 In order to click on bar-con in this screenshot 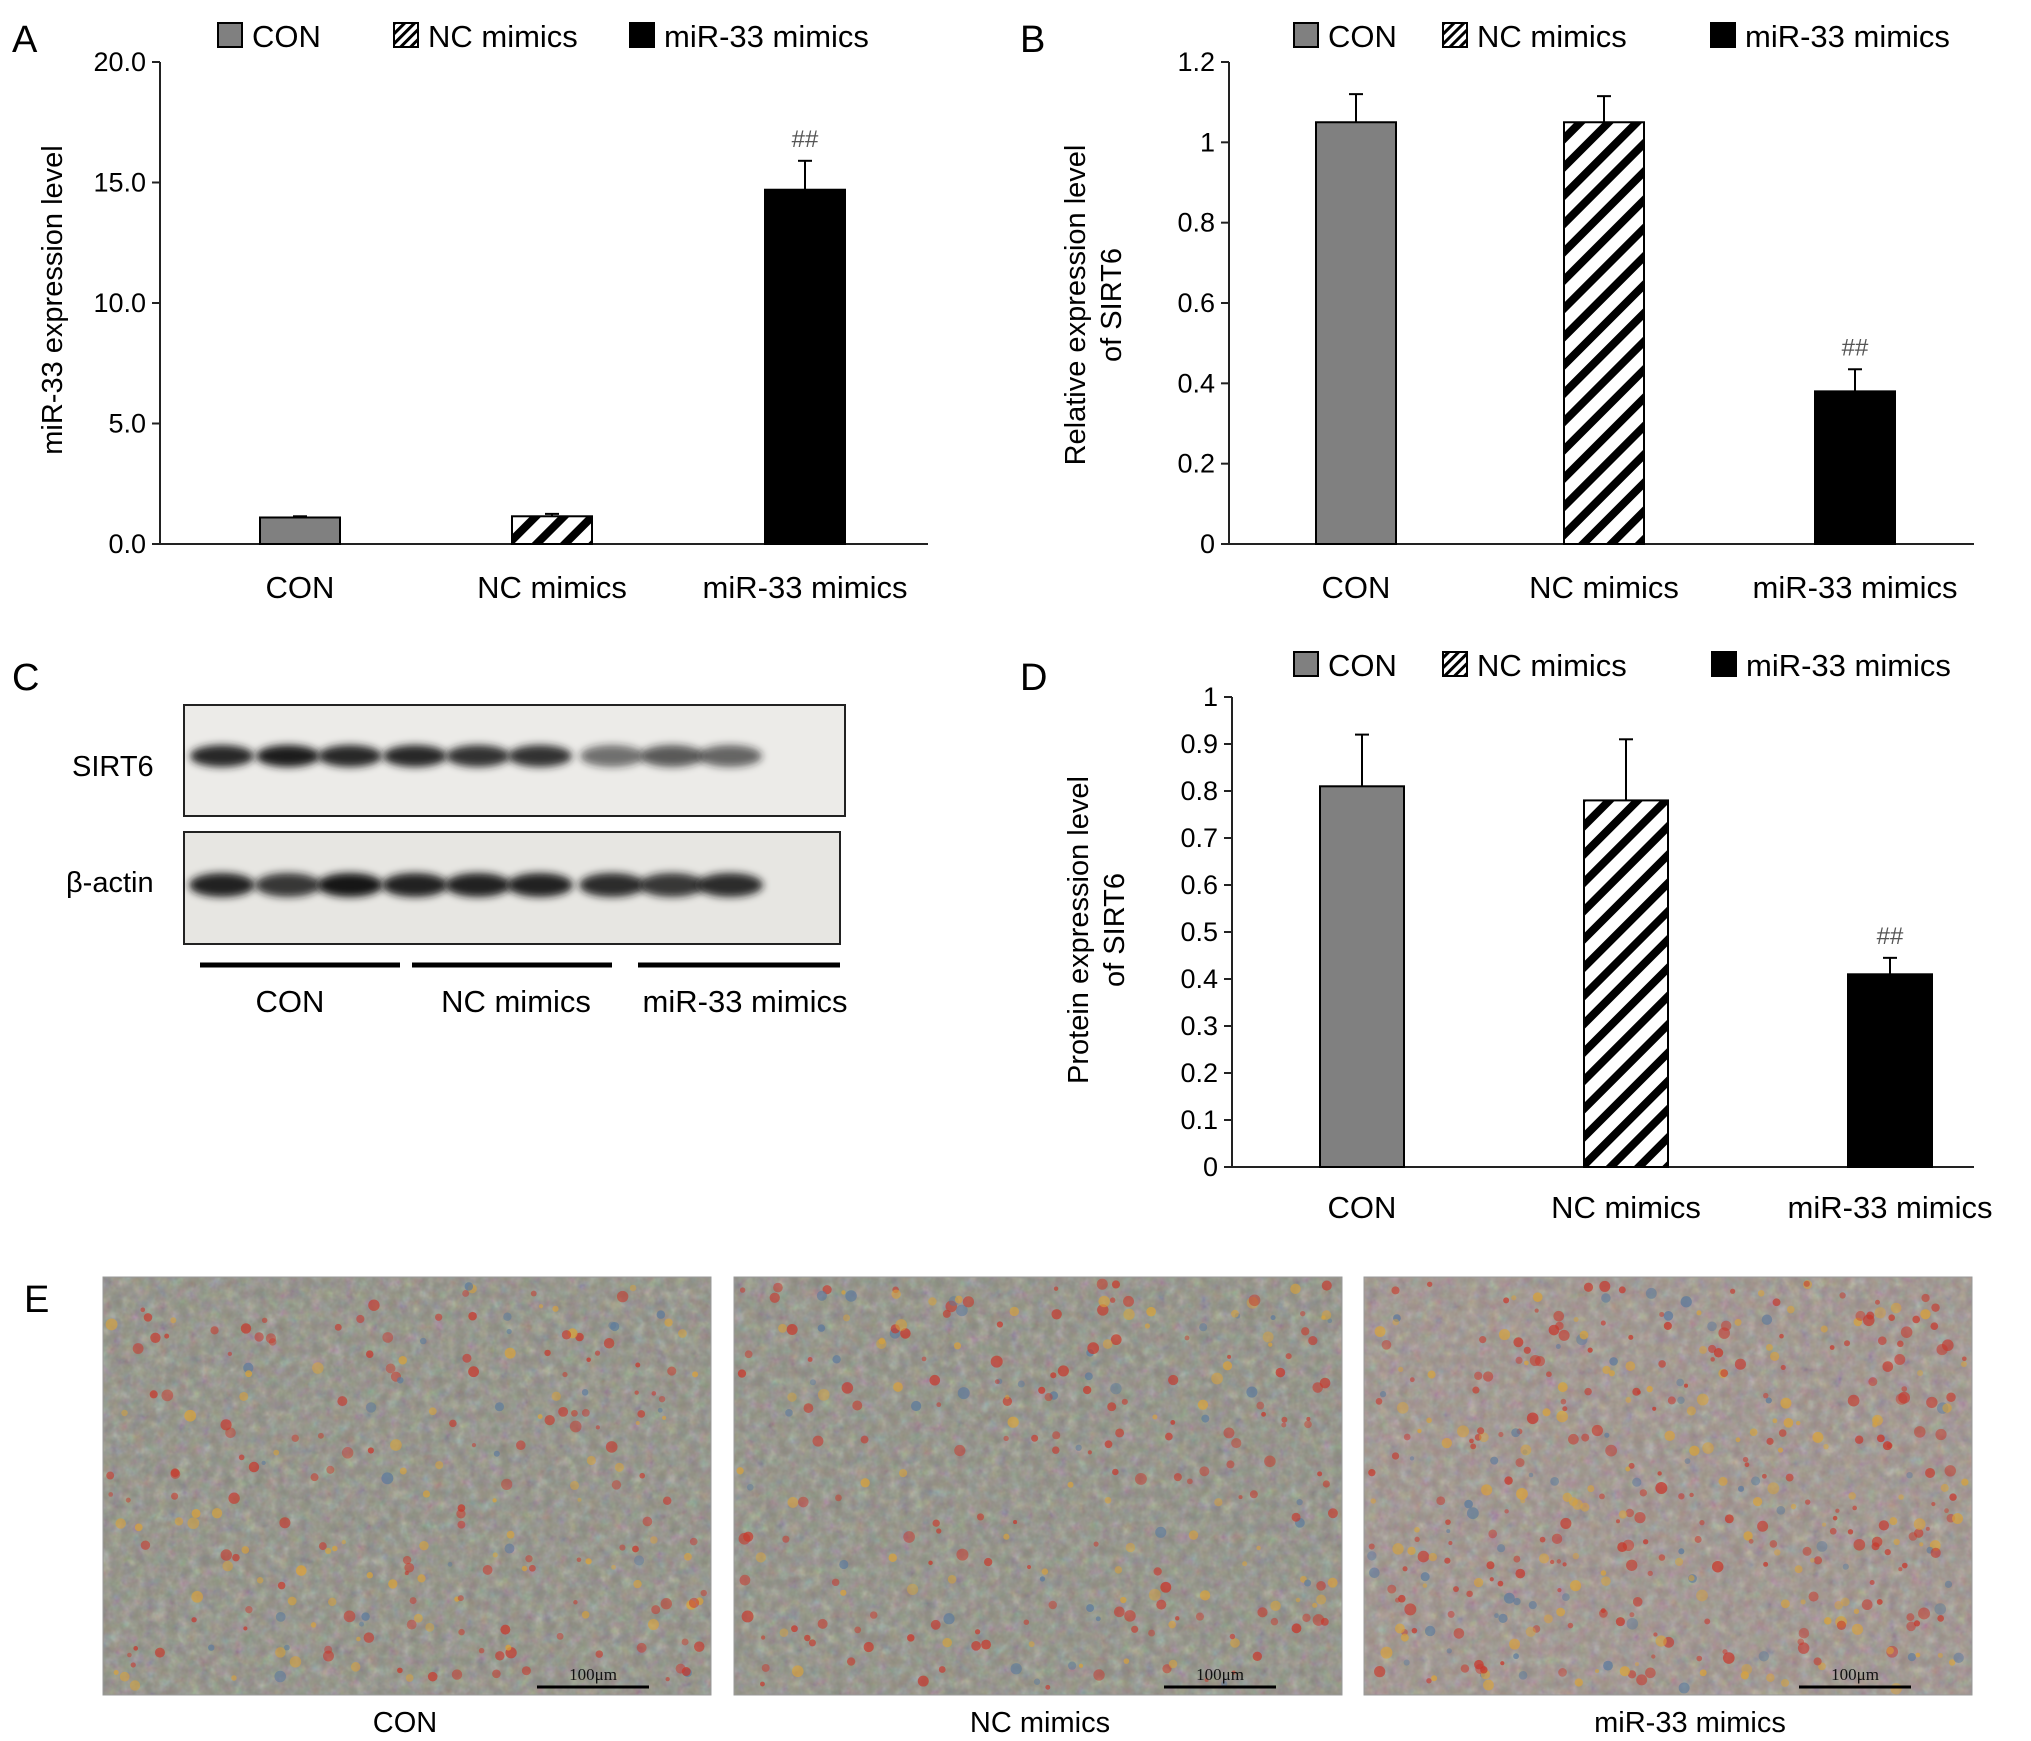, I will do `click(300, 530)`.